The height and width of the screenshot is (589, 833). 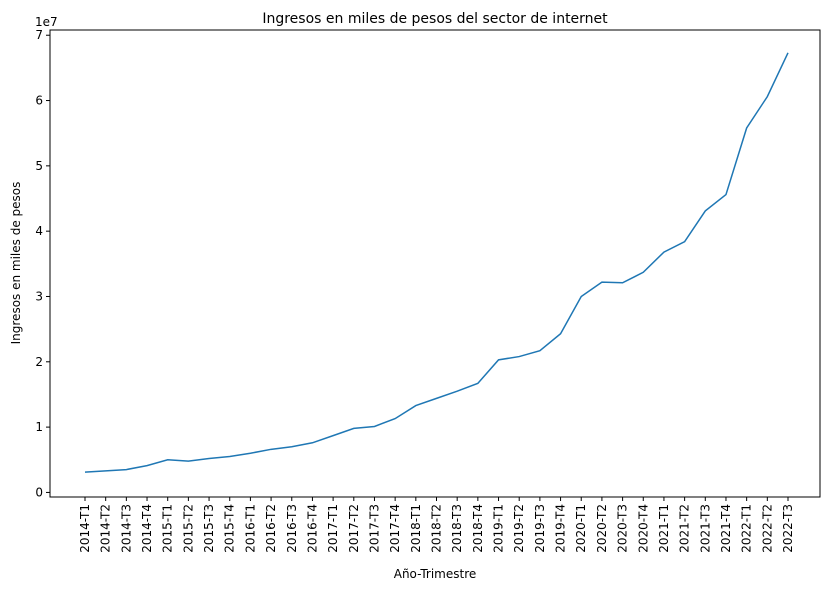 What do you see at coordinates (499, 528) in the screenshot?
I see `x-tick-label: 2019-T1` at bounding box center [499, 528].